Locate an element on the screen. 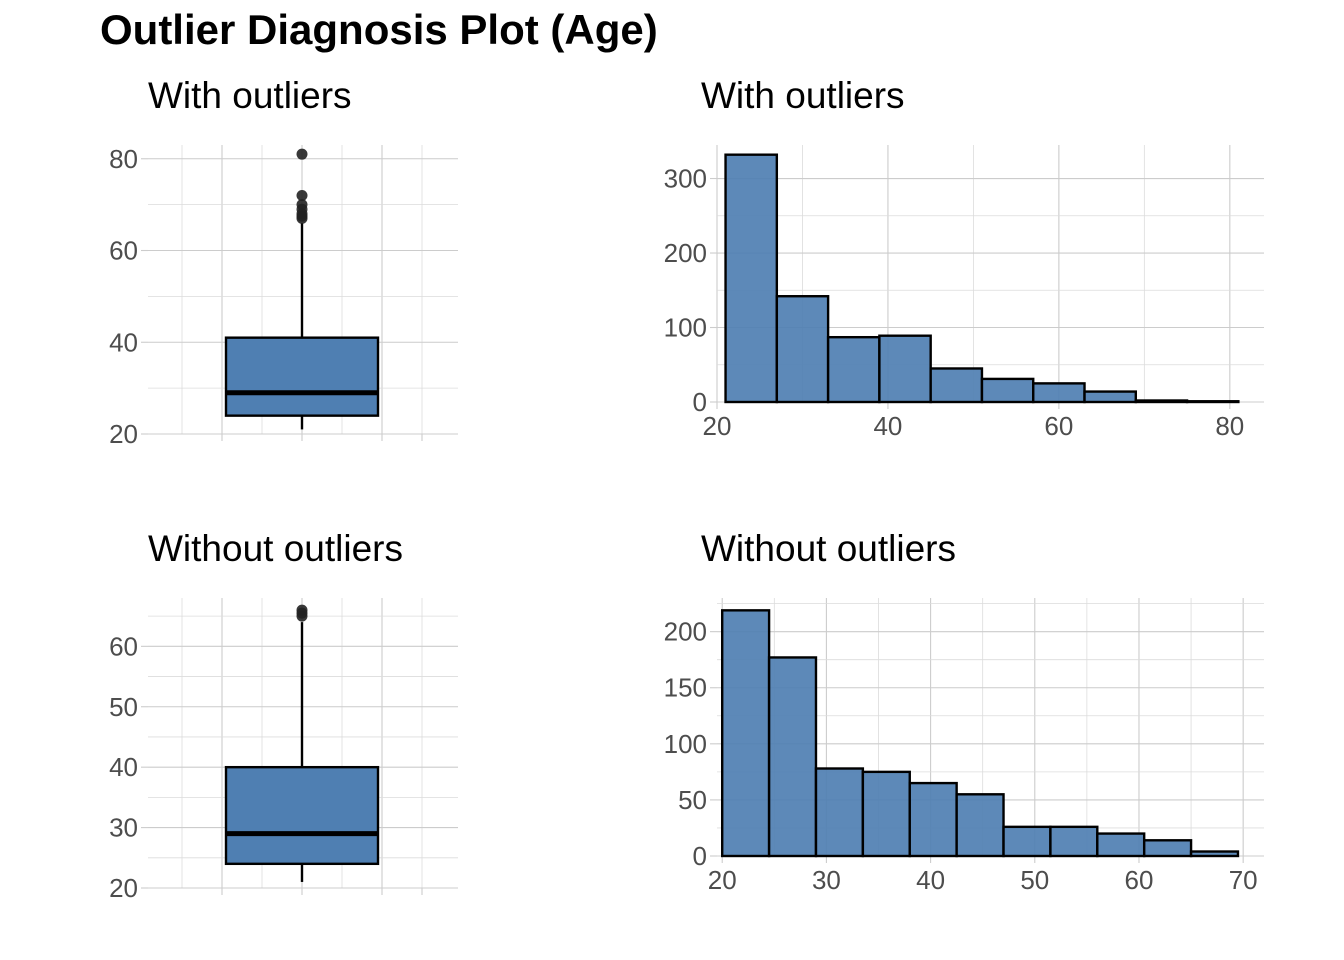 The width and height of the screenshot is (1344, 960). hist-with-title: With outliers is located at coordinates (803, 95).